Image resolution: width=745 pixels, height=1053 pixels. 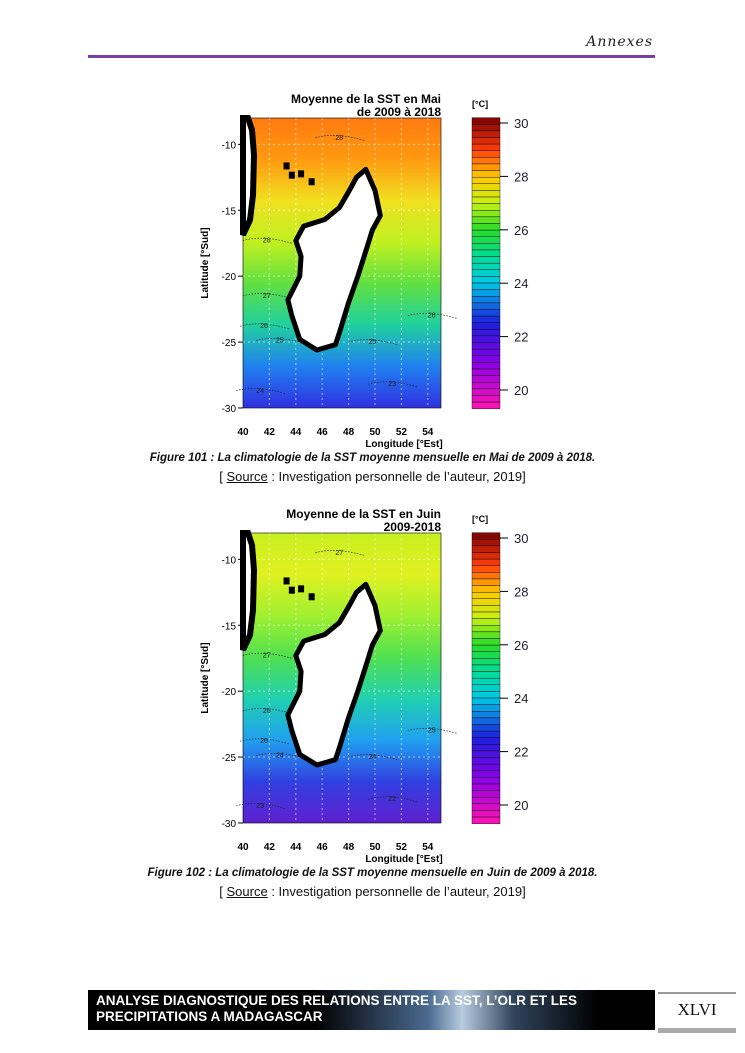 What do you see at coordinates (229, 145) in the screenshot?
I see `y-tick-label: -10` at bounding box center [229, 145].